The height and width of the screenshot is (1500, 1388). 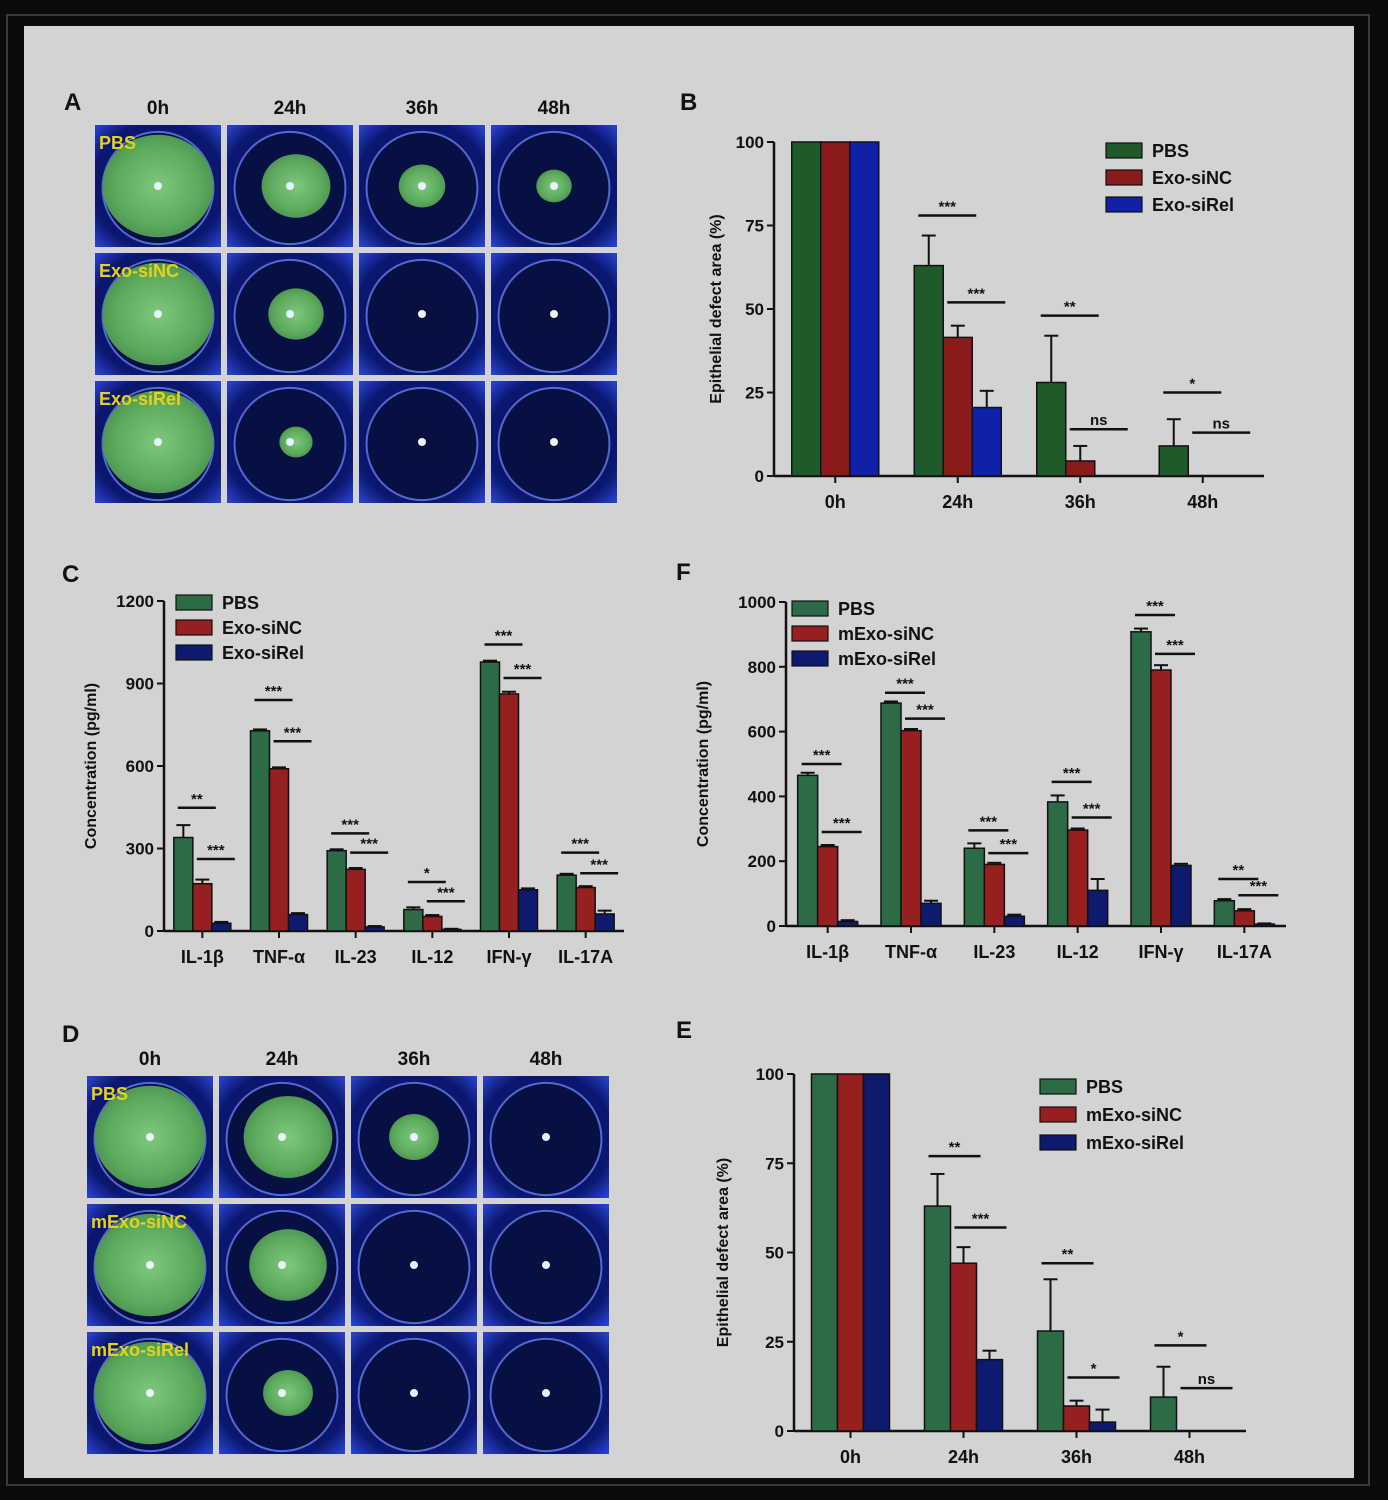 What do you see at coordinates (683, 572) in the screenshot?
I see `panel-label-F: F` at bounding box center [683, 572].